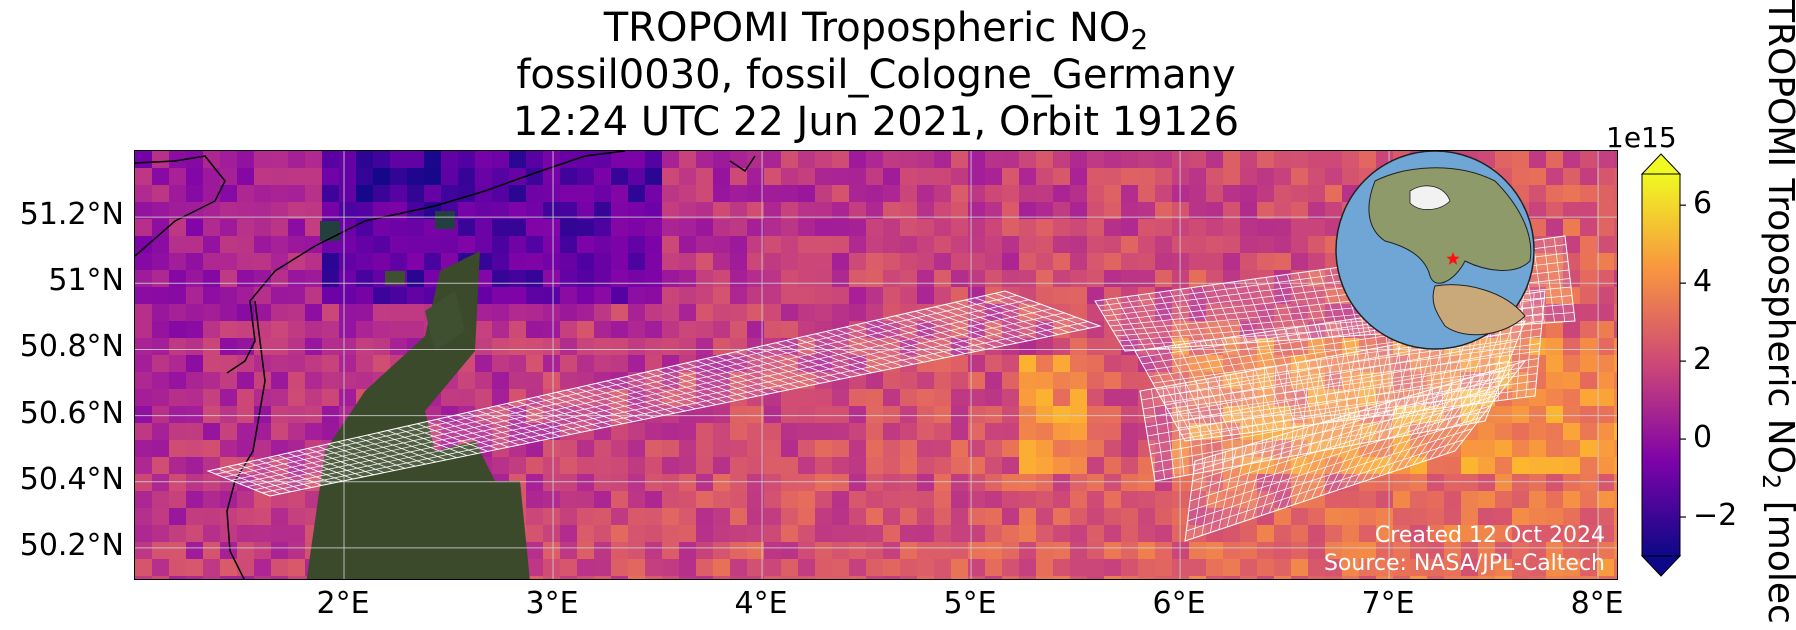  Describe the element at coordinates (1661, 164) in the screenshot. I see `colorbar-extend-top` at that location.